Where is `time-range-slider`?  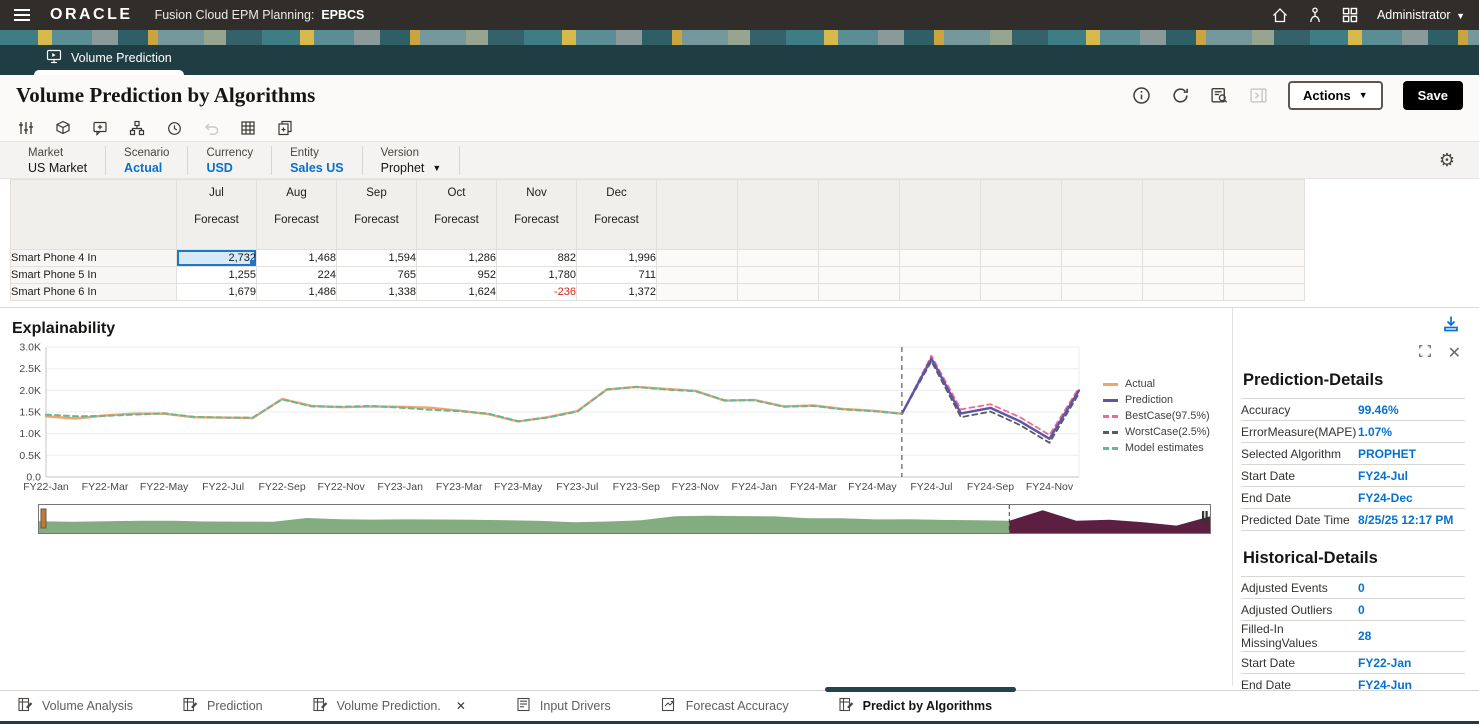
time-range-slider is located at coordinates (624, 519).